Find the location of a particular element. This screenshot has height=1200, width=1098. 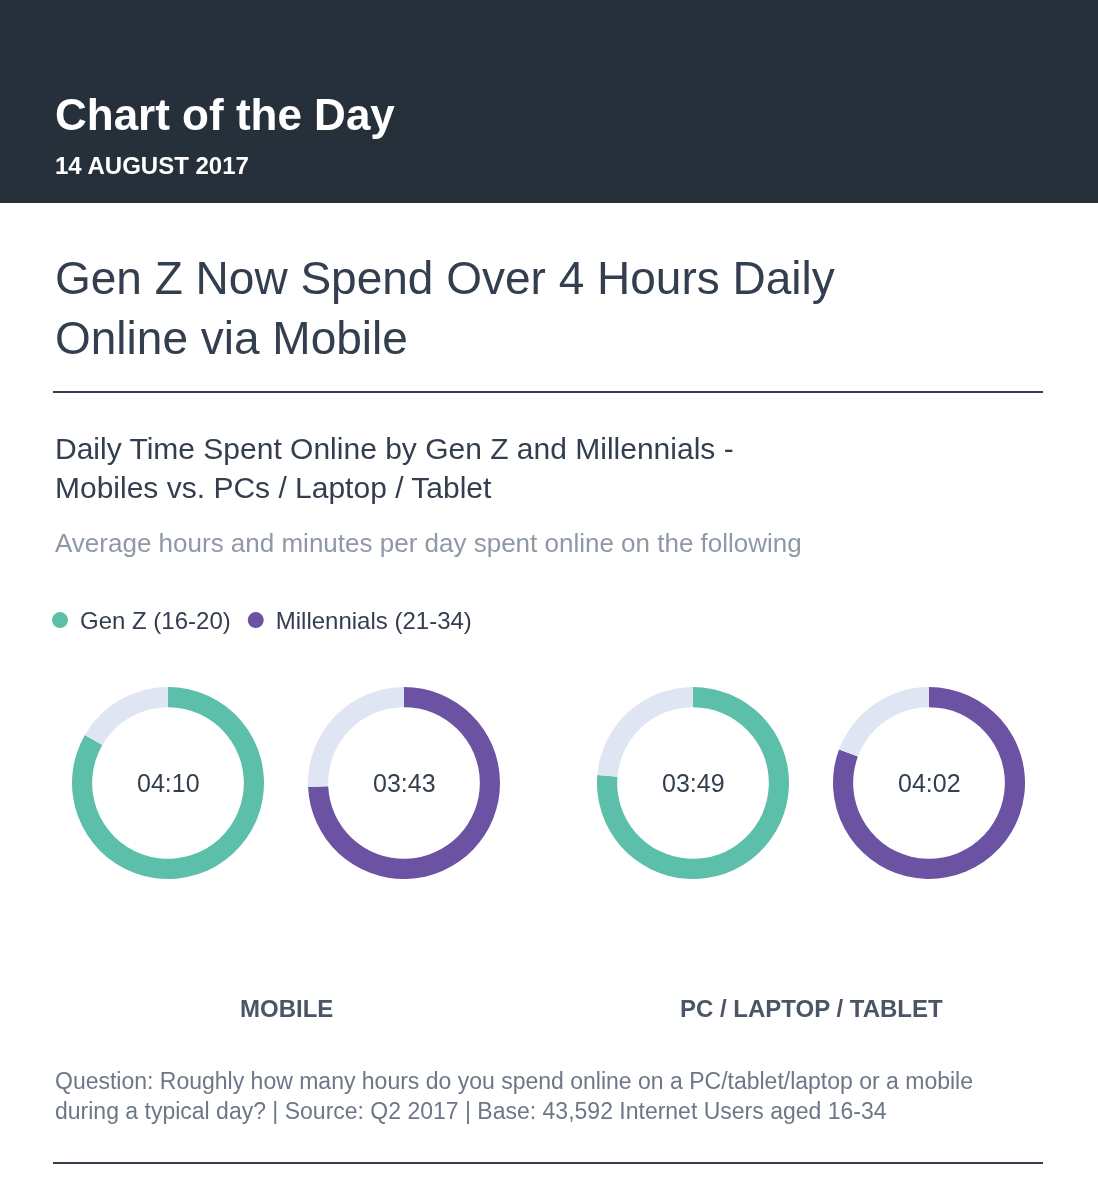

data-label: 04:02 is located at coordinates (929, 783).